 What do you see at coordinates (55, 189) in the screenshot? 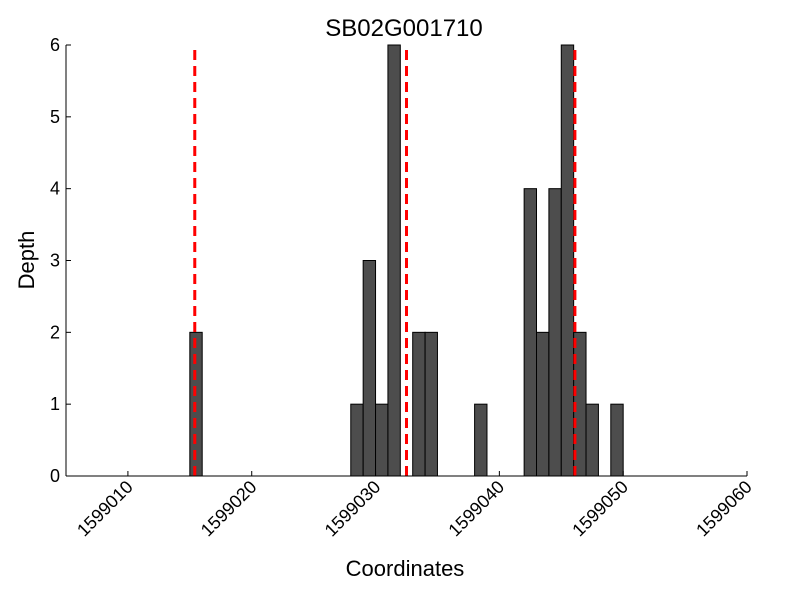
I see `y-tick-label-4: 4` at bounding box center [55, 189].